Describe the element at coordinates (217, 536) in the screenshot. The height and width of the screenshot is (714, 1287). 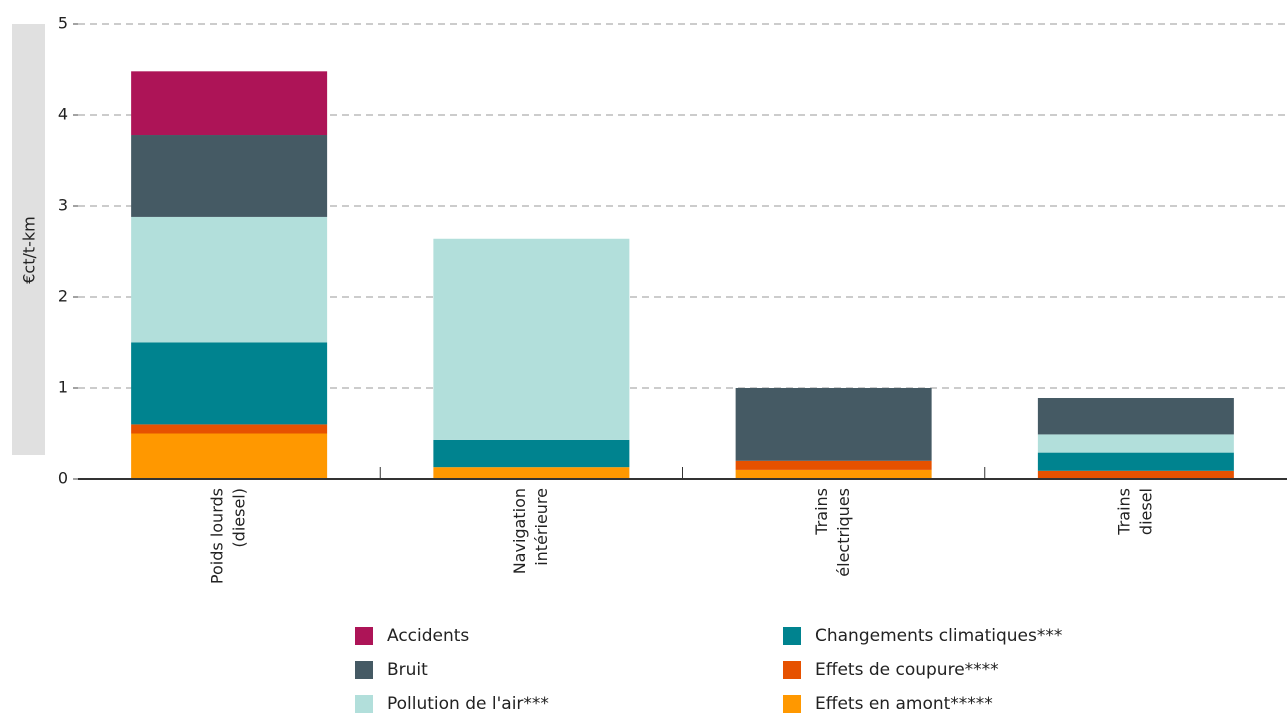
I see `x-tick-label: Poids lourds` at that location.